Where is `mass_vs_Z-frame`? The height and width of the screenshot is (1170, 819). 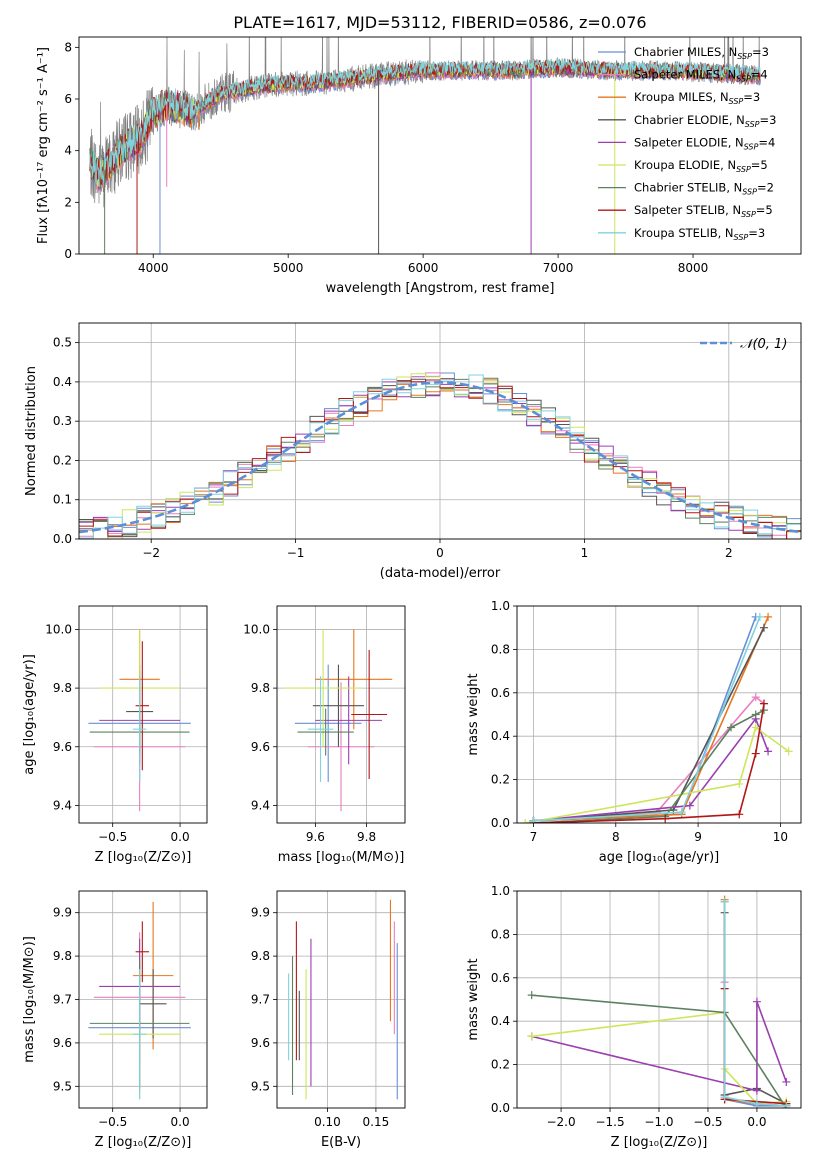
mass_vs_Z-frame is located at coordinates (143, 999).